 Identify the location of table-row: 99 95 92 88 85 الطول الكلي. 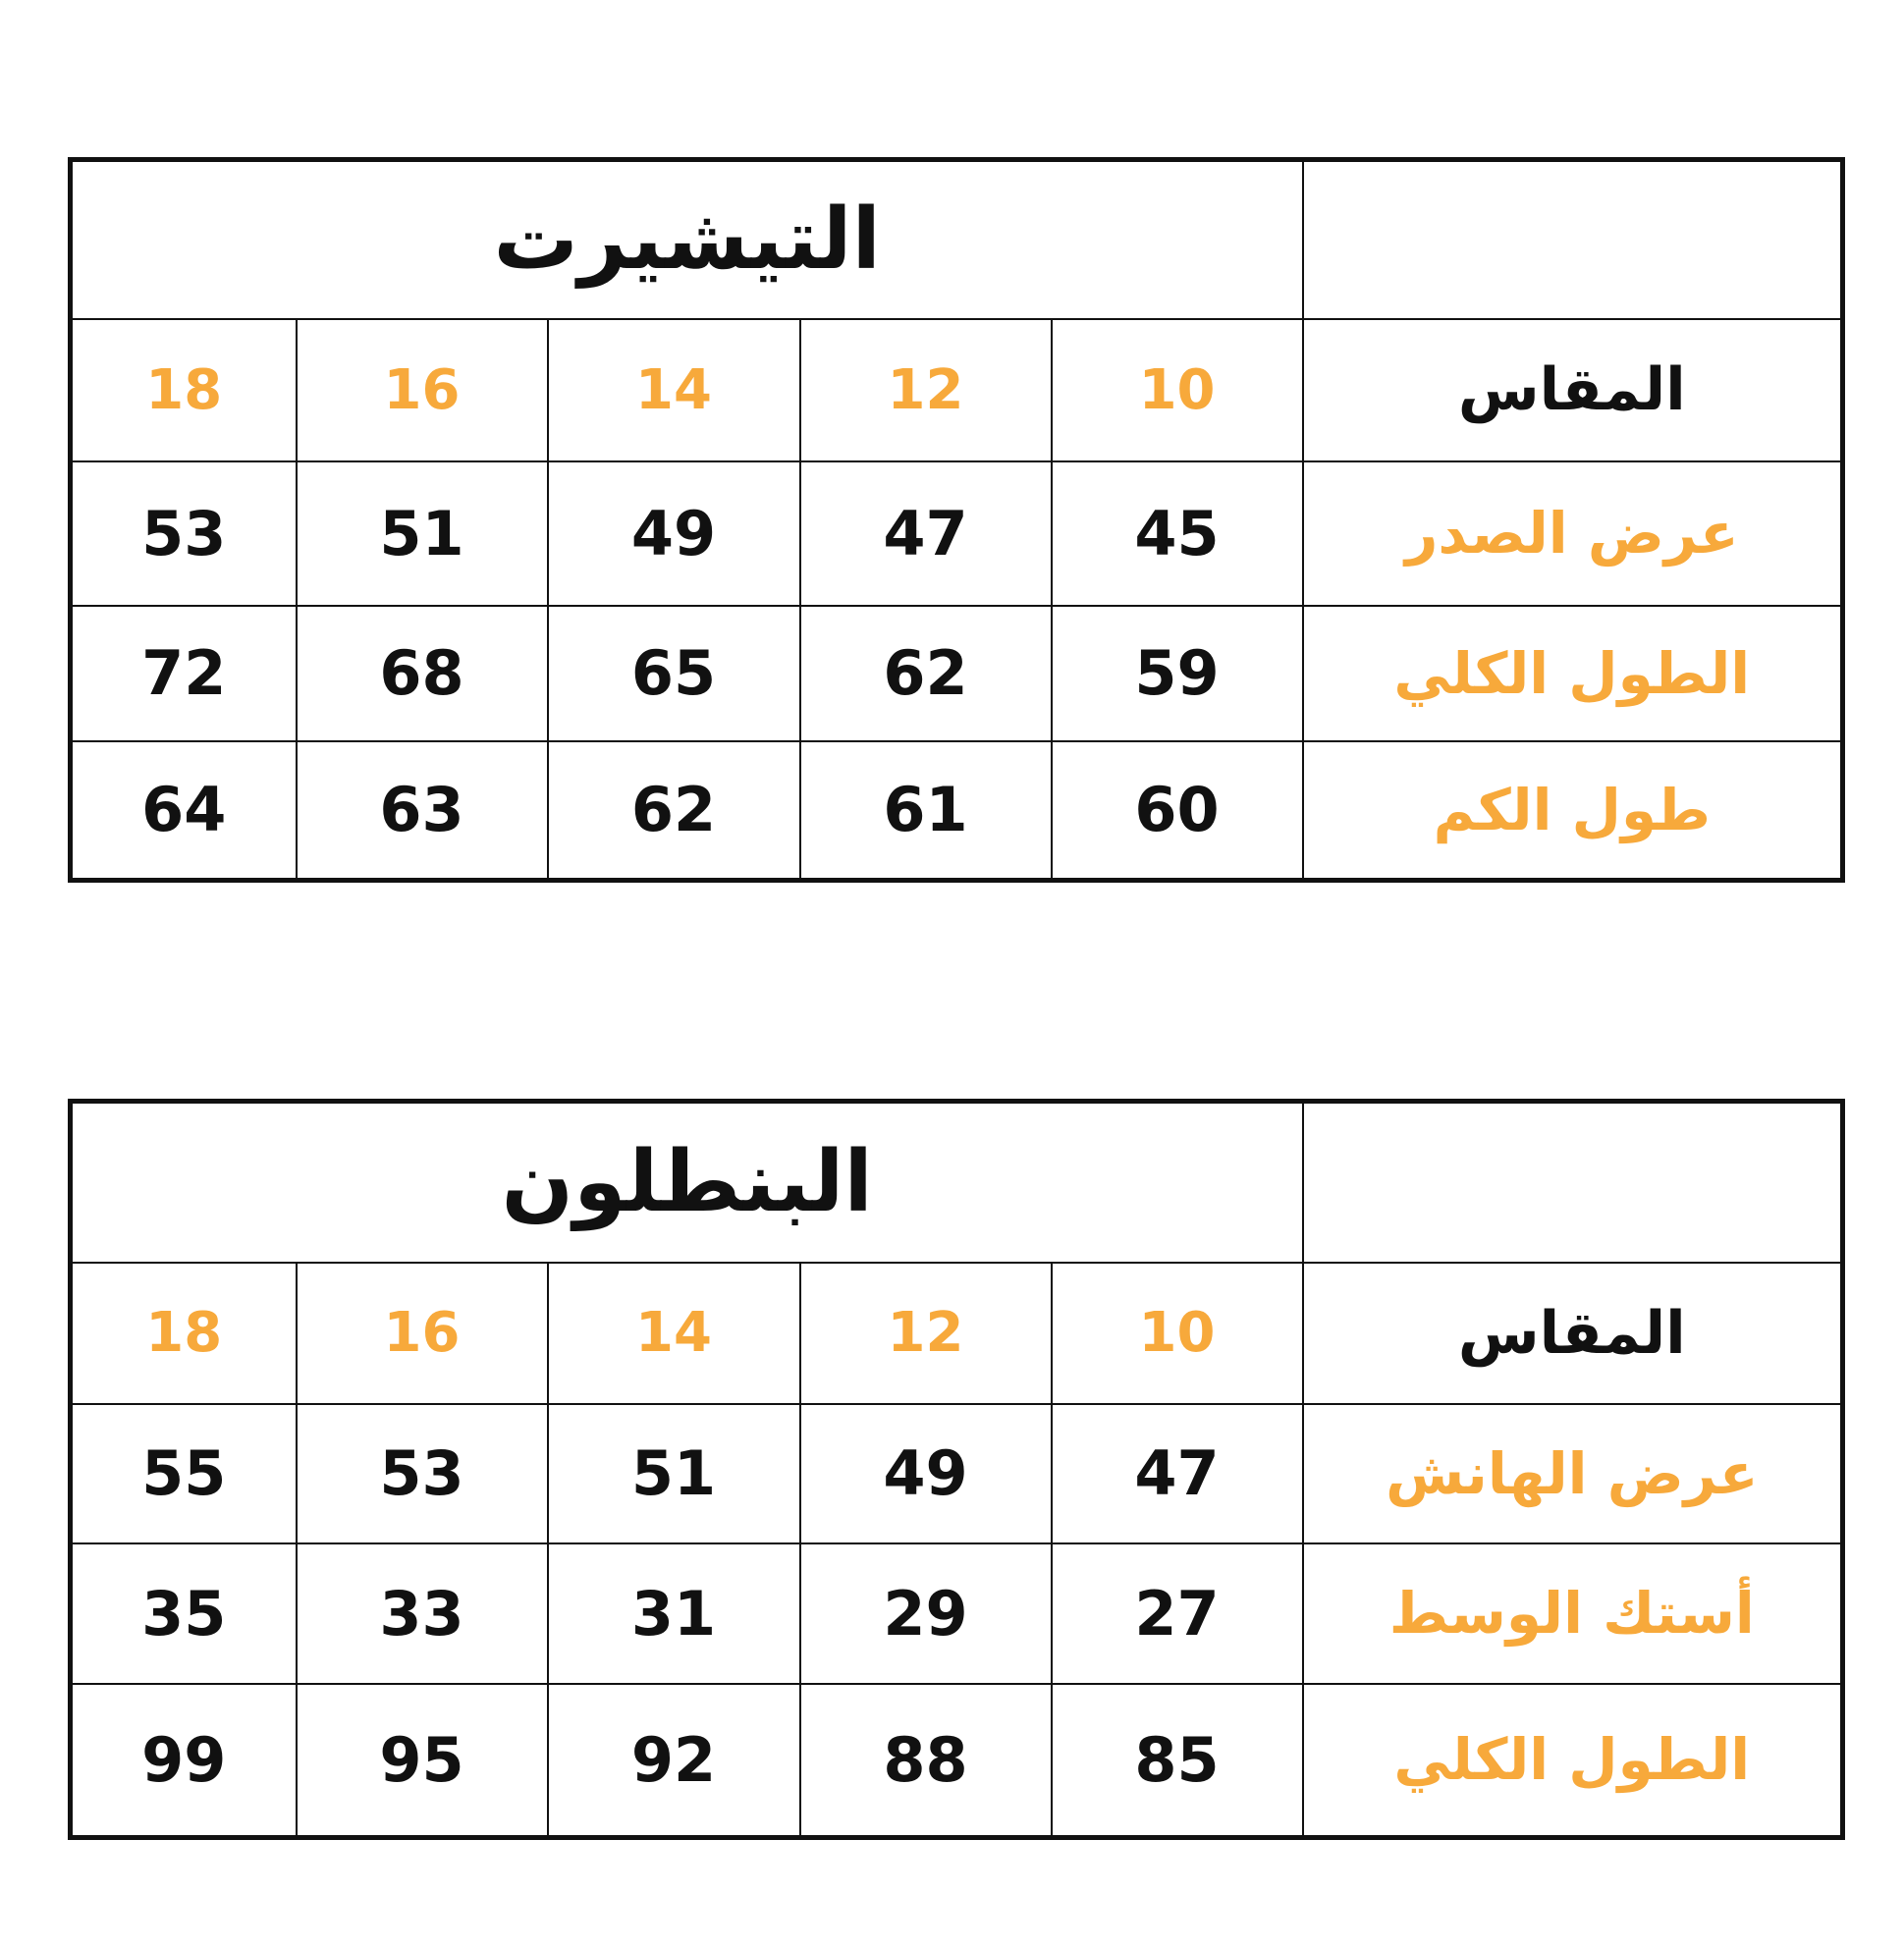
(956, 1760).